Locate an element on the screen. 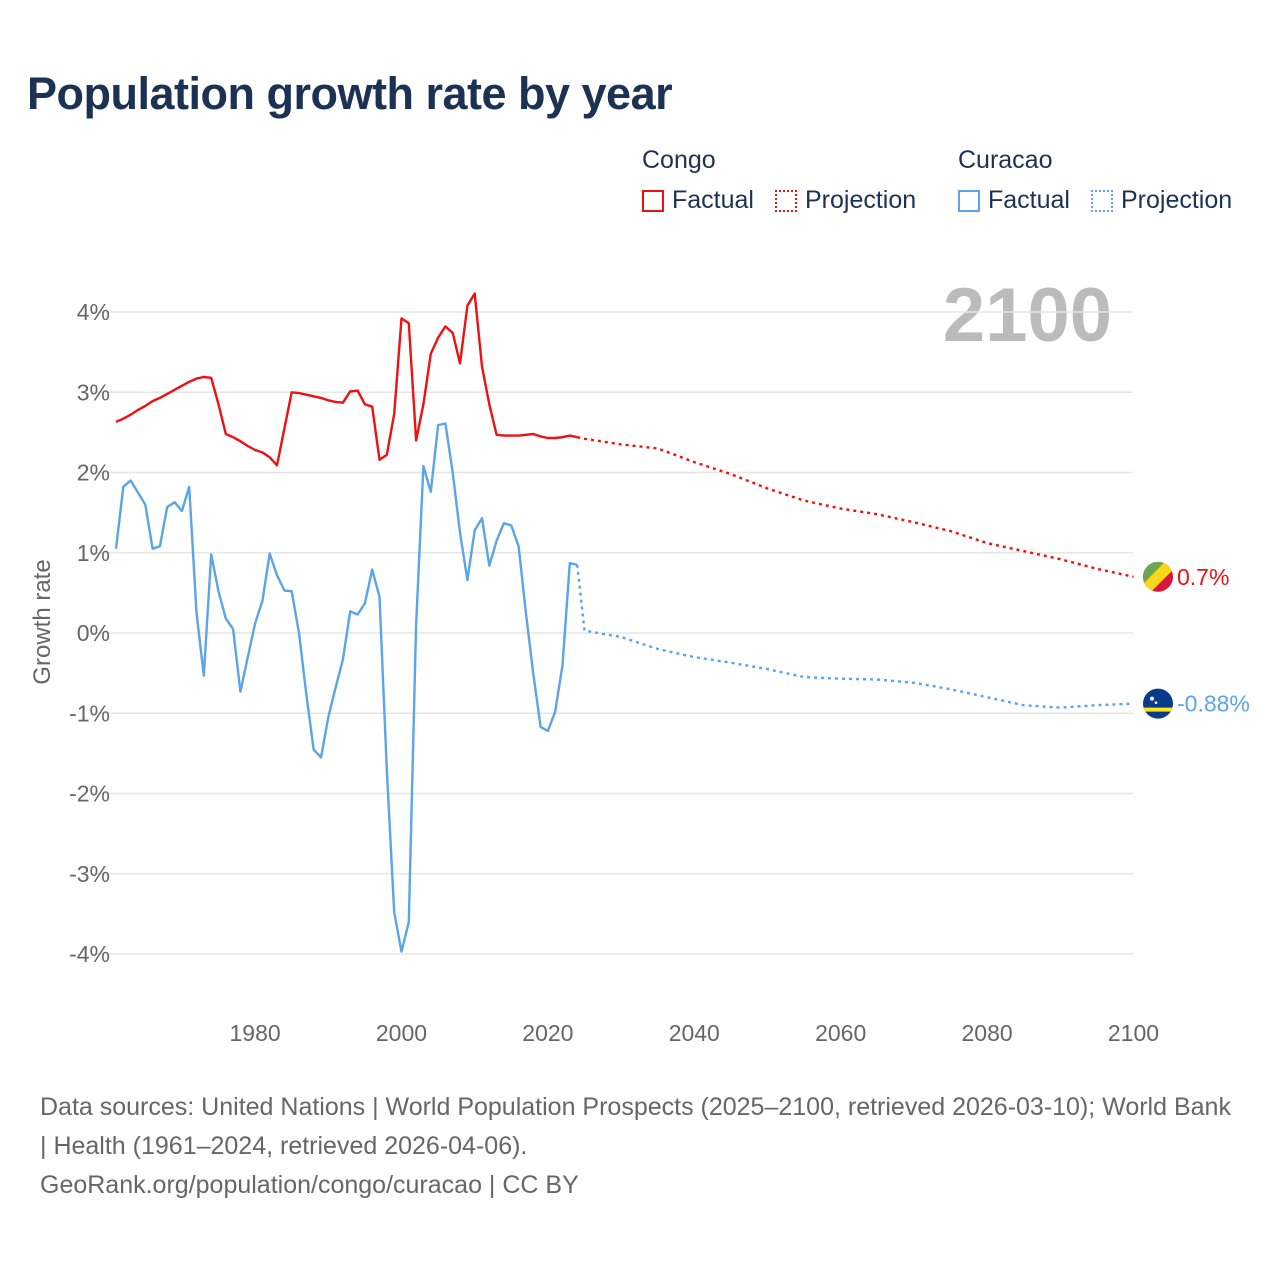 The image size is (1280, 1280). y-tick-label: -4% is located at coordinates (89, 954).